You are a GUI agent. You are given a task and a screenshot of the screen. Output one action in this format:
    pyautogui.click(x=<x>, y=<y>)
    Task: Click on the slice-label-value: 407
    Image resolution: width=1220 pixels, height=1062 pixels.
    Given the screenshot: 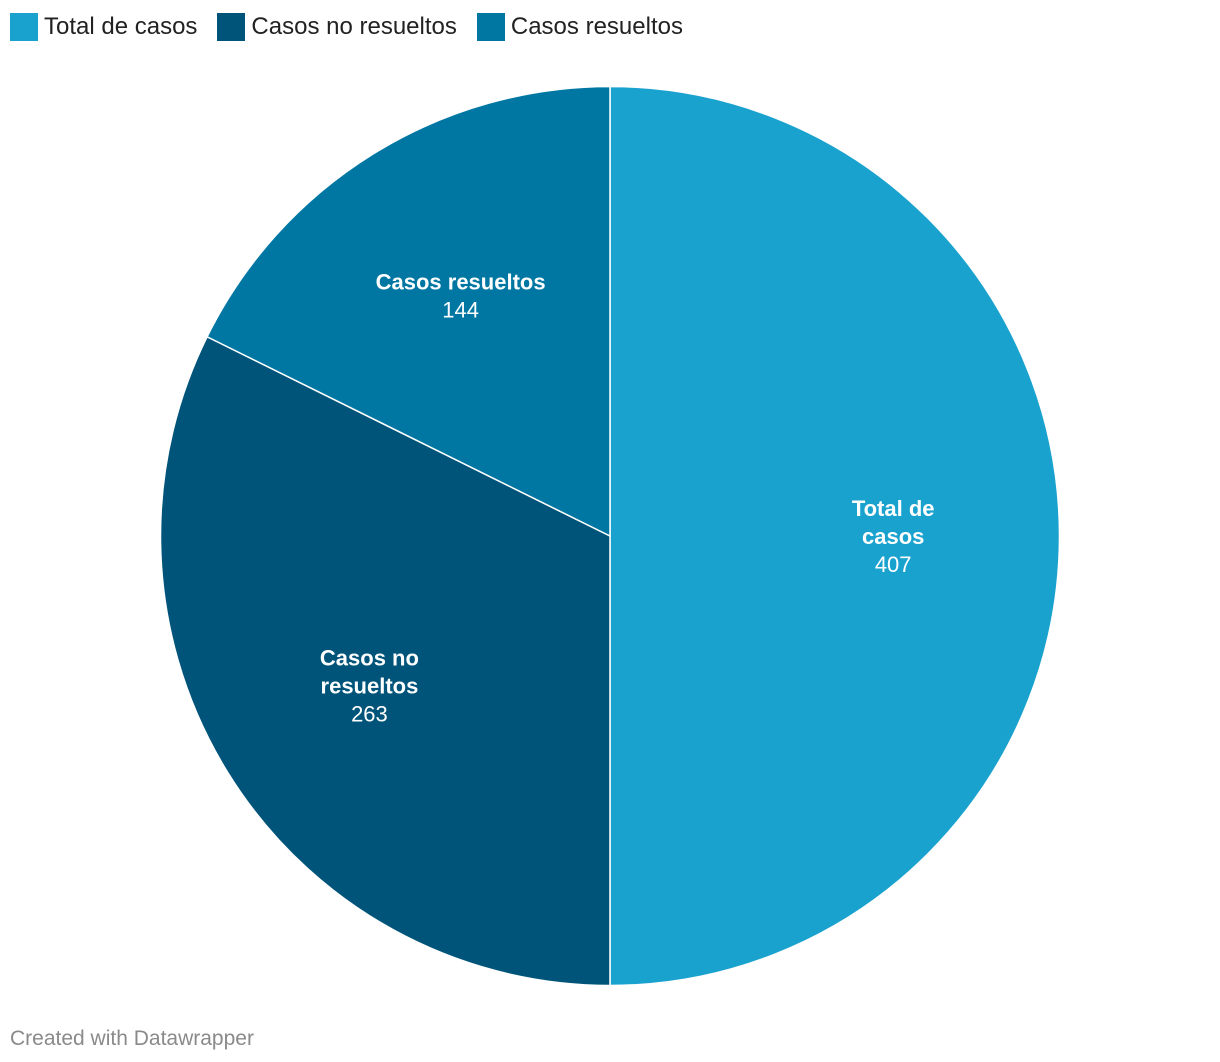 What is the action you would take?
    pyautogui.click(x=893, y=564)
    